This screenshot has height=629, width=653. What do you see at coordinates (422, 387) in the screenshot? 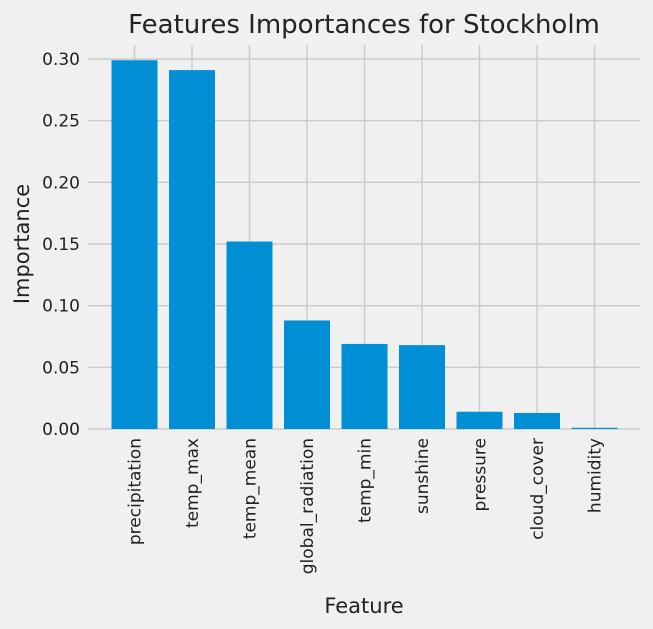
I see `bar-sunshine` at bounding box center [422, 387].